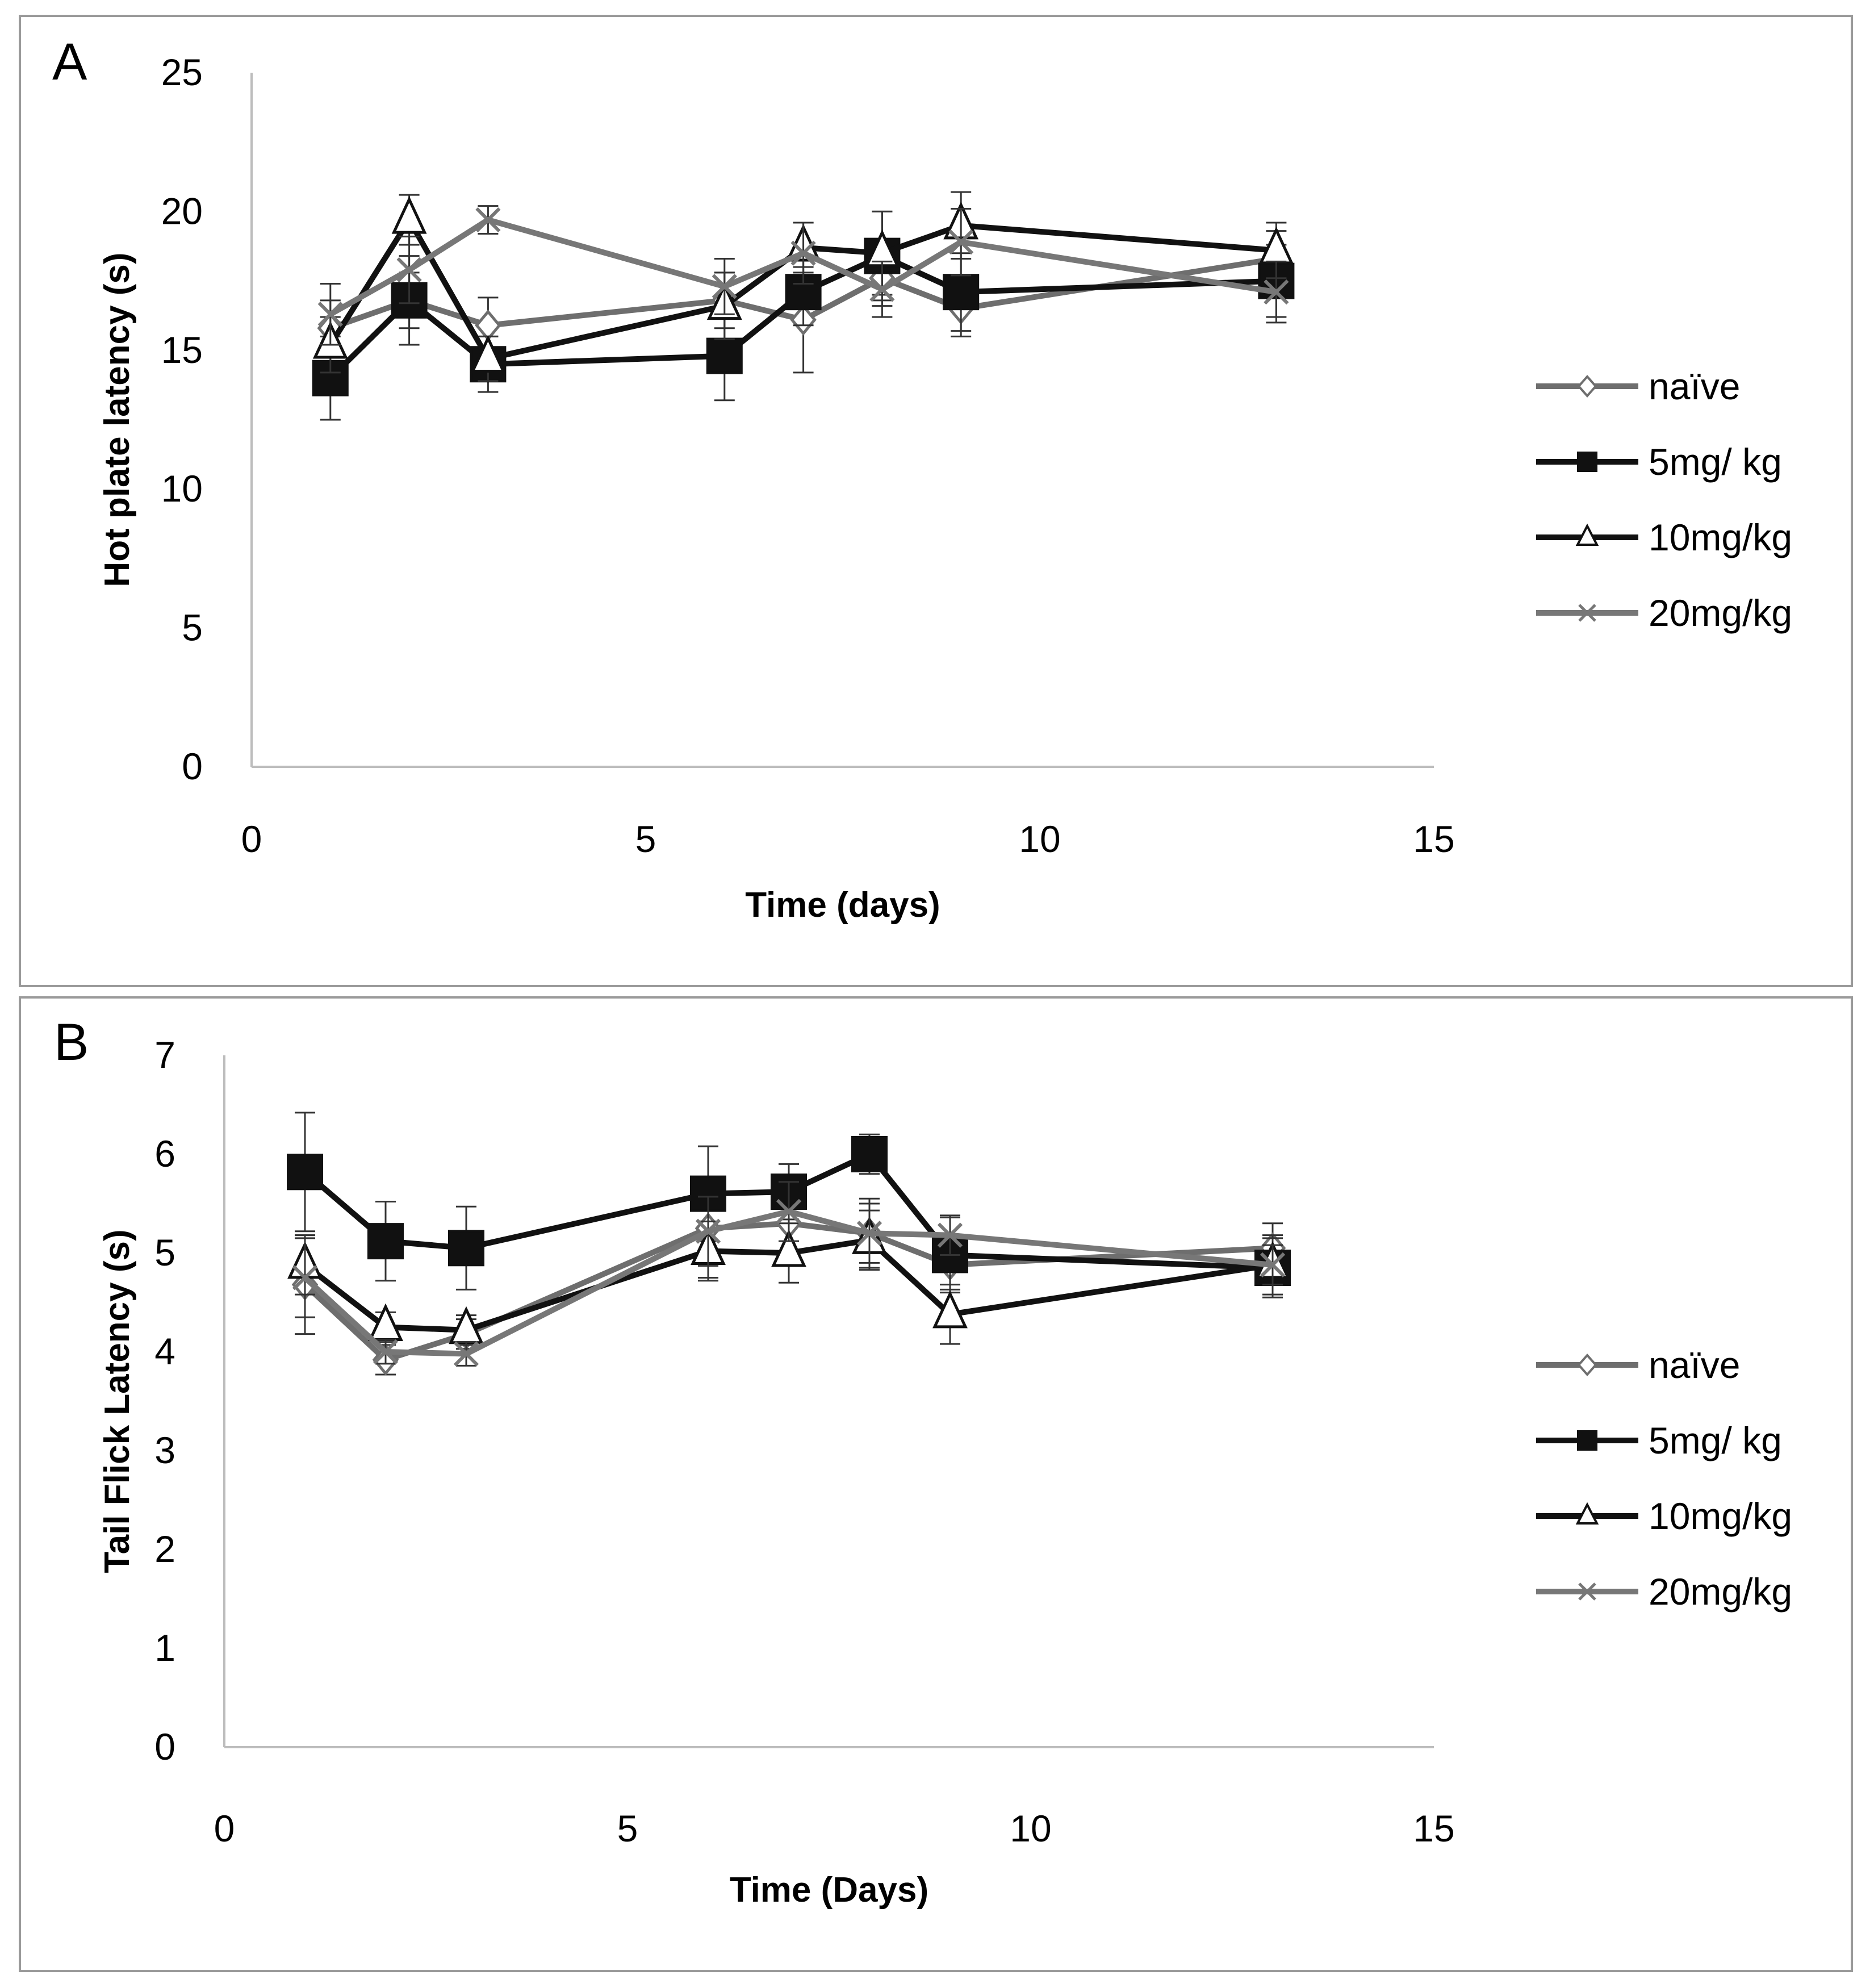 The height and width of the screenshot is (1988, 1874). Describe the element at coordinates (69, 62) in the screenshot. I see `panel-letter: A` at that location.